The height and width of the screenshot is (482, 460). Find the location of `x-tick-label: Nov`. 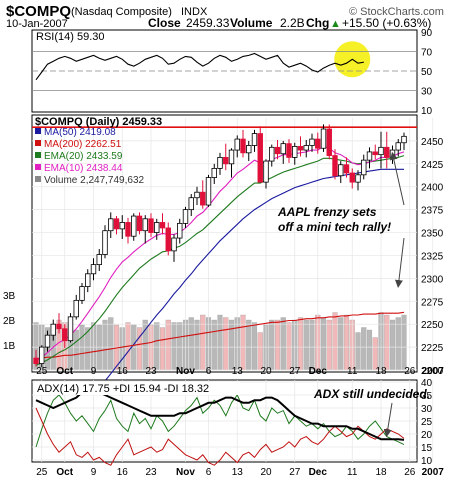

x-tick-label: Nov is located at coordinates (185, 371).